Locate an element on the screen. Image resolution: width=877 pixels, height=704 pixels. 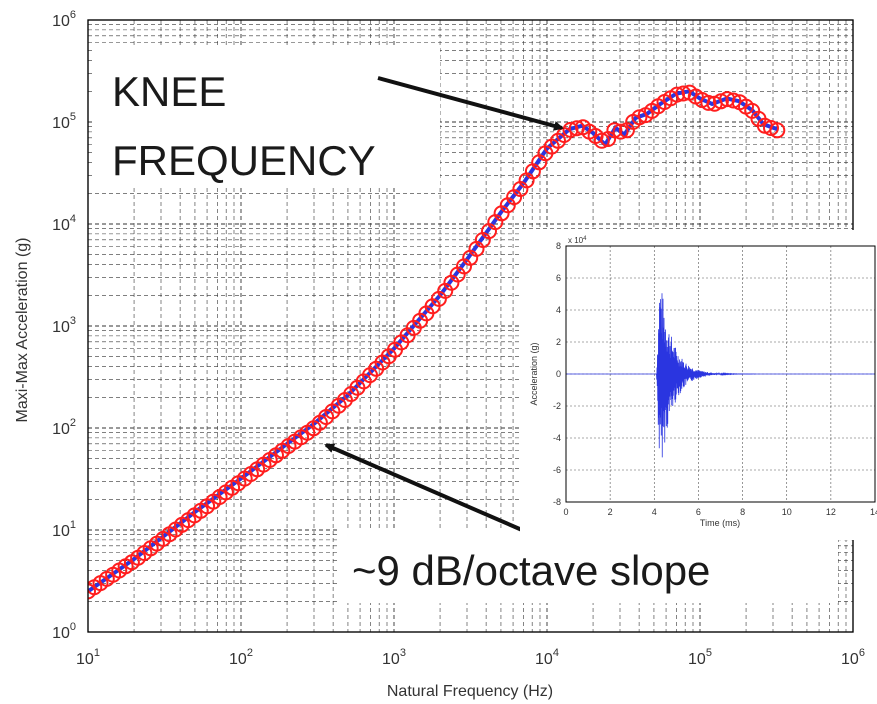
inset-y-tick-label: -6 is located at coordinates (557, 470).